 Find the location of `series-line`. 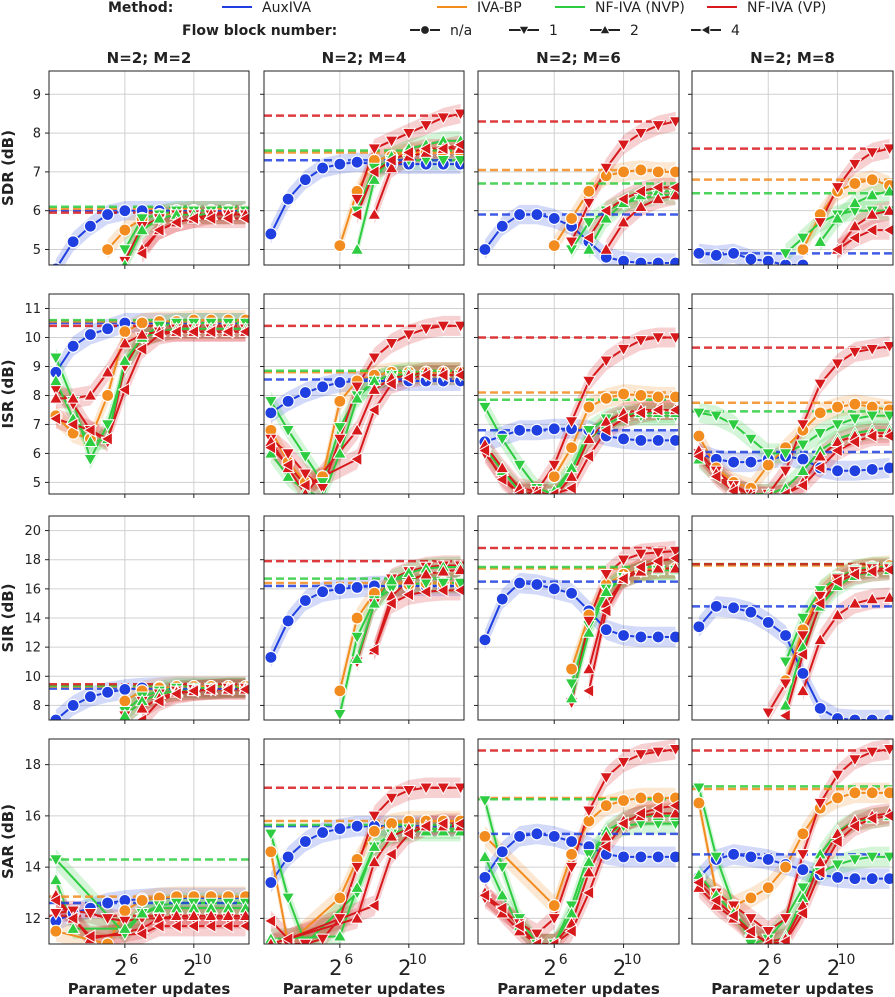

series-line is located at coordinates (150, 918).